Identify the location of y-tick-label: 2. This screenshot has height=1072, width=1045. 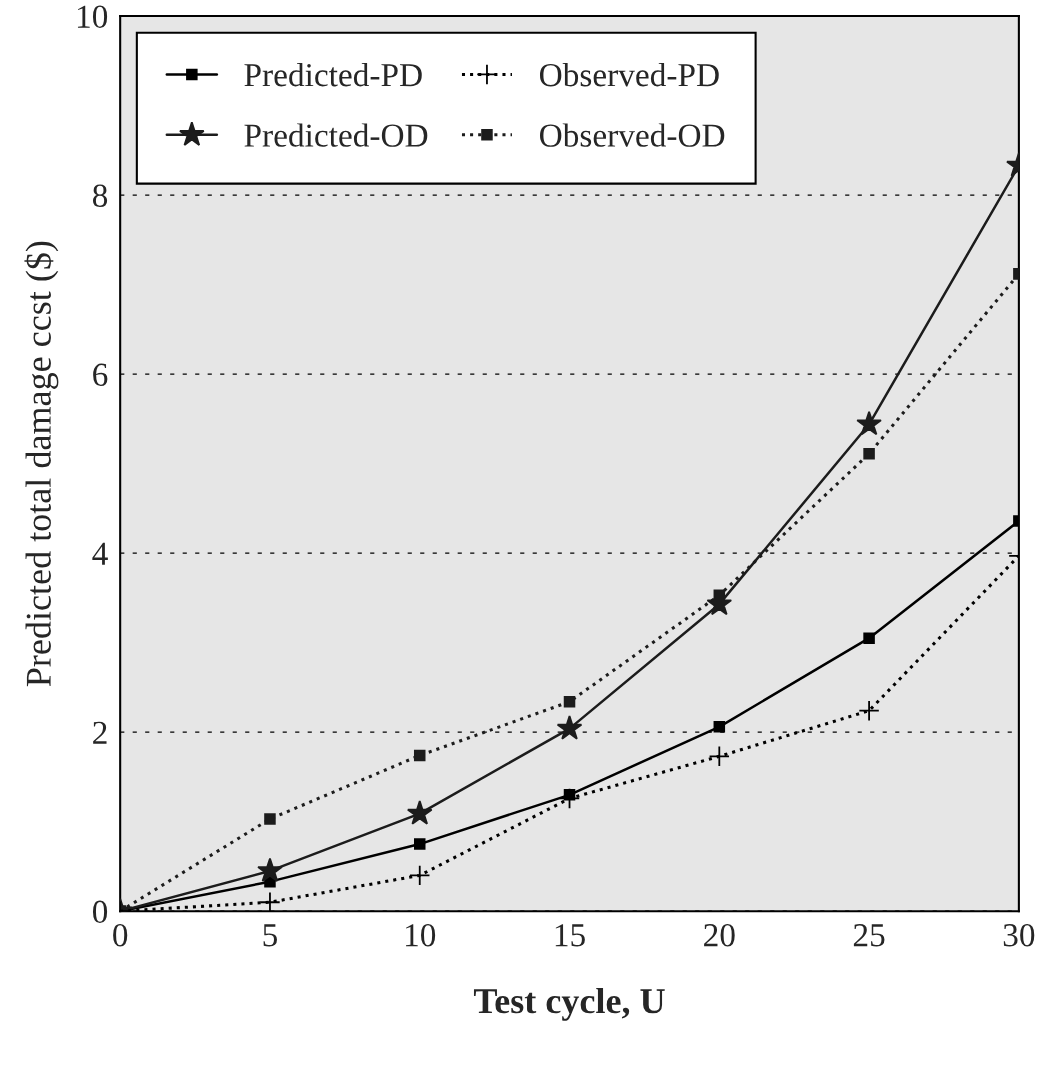
(100, 732).